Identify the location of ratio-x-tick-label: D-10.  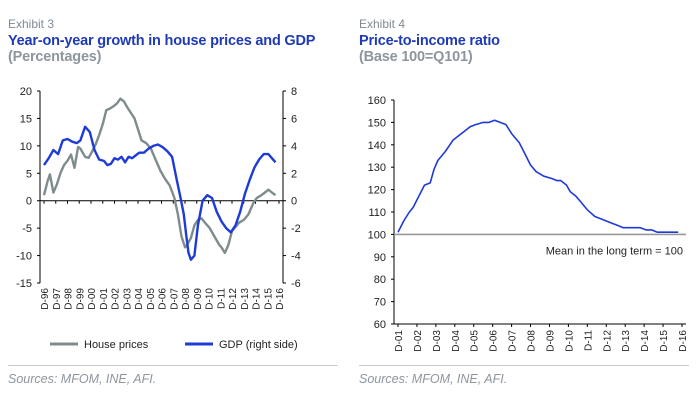
(569, 341).